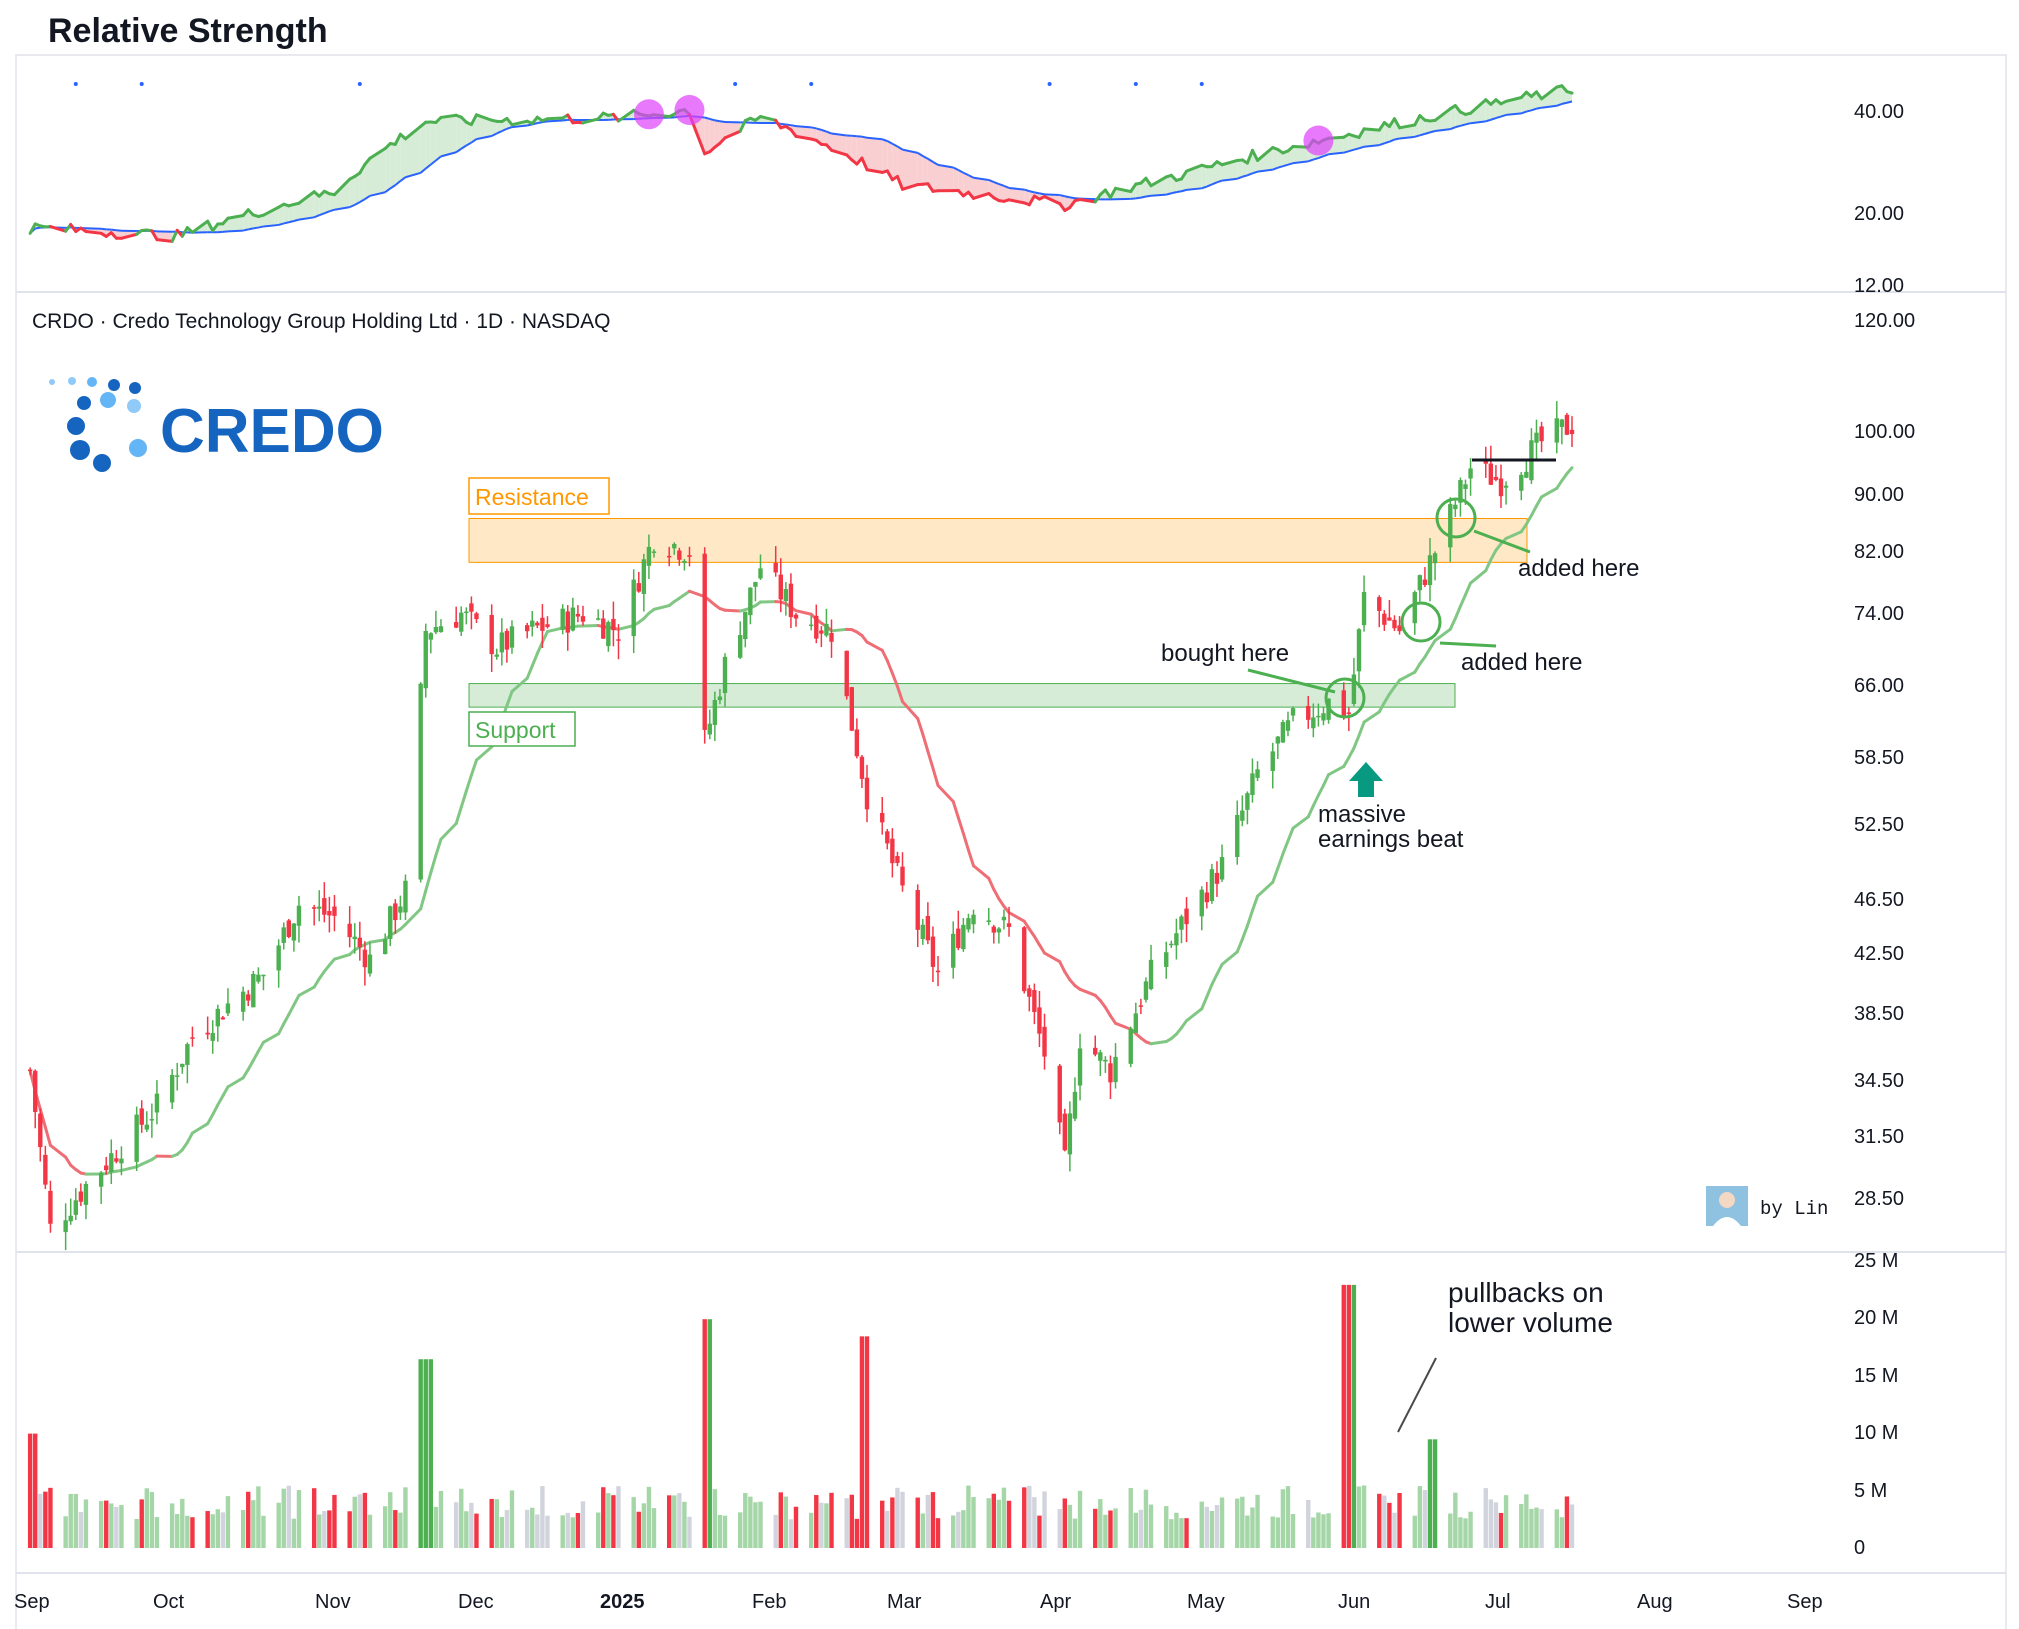 Image resolution: width=2019 pixels, height=1629 pixels. I want to click on price-tick: 90.00, so click(1879, 495).